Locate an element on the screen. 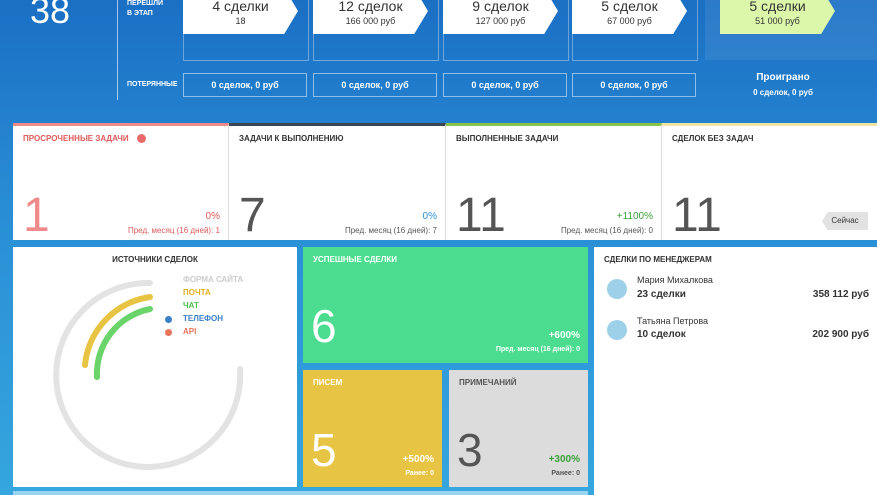 The image size is (877, 495). card-title: ВЫПОЛНЕННЫЕ ЗАДАЧИ is located at coordinates (507, 138).